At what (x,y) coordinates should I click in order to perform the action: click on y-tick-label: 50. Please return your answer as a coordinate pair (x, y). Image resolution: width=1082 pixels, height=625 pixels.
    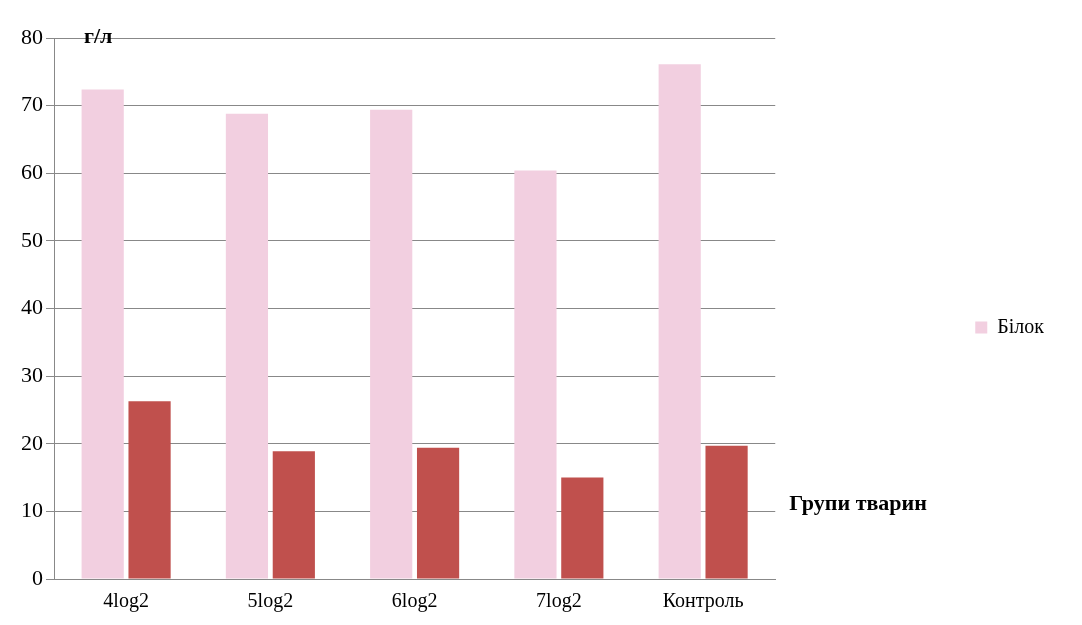
    Looking at the image, I should click on (32, 239).